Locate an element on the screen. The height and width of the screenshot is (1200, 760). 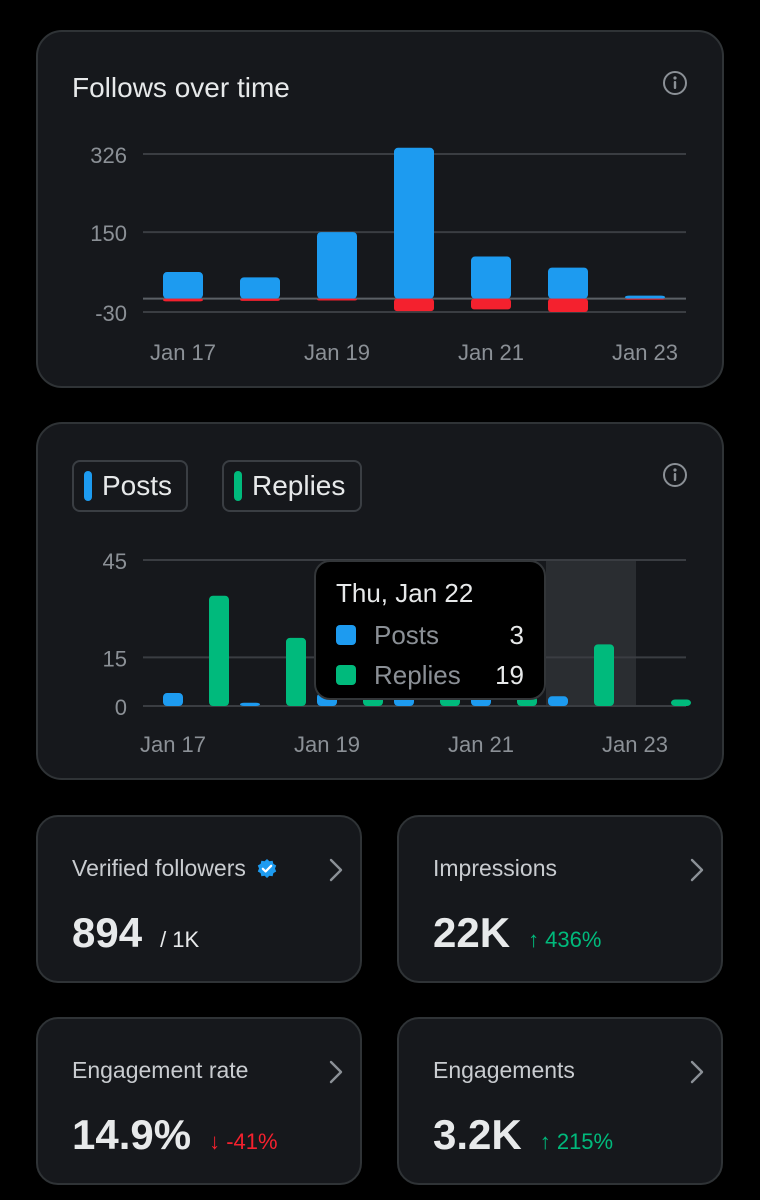
metric-value: 22K is located at coordinates (472, 932).